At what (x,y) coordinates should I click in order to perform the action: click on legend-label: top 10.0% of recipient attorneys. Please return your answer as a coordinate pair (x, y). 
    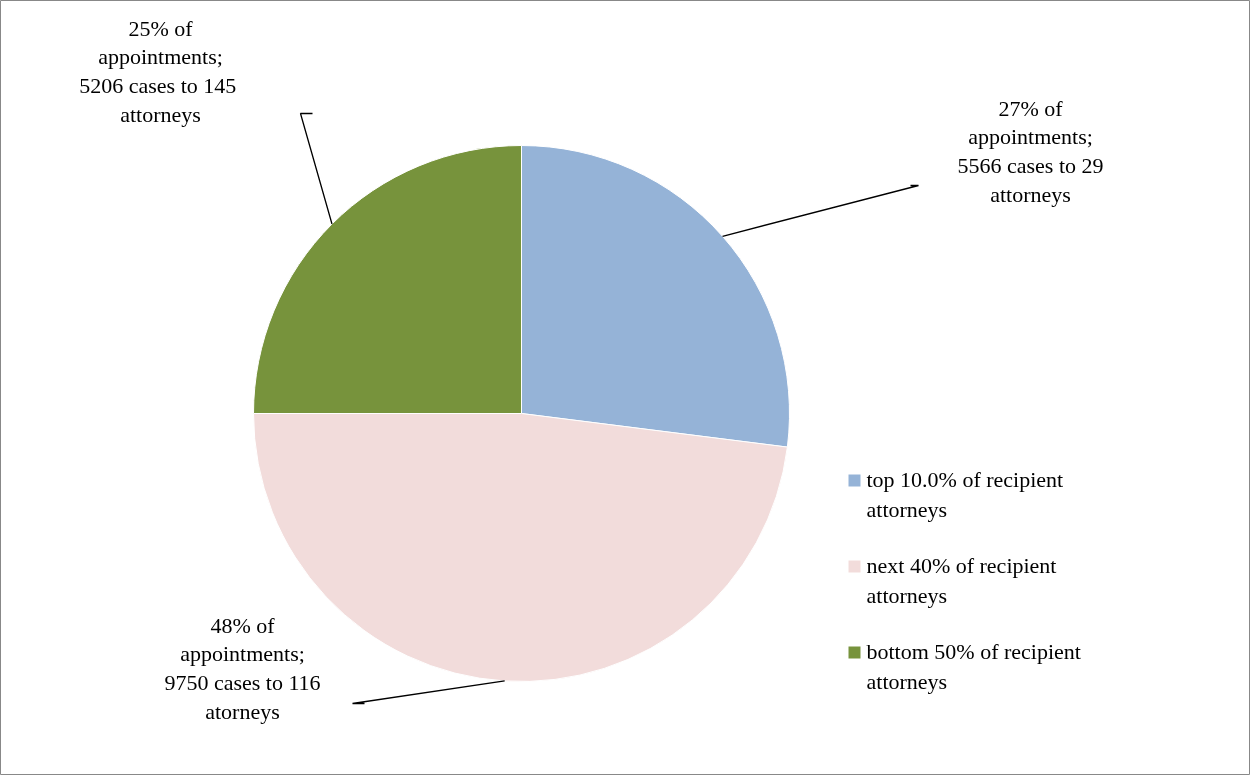
    Looking at the image, I should click on (965, 494).